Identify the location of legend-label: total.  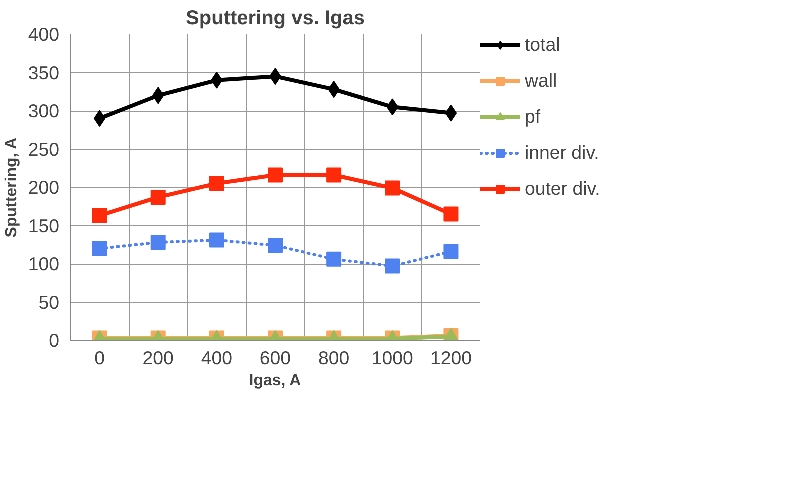
(542, 45).